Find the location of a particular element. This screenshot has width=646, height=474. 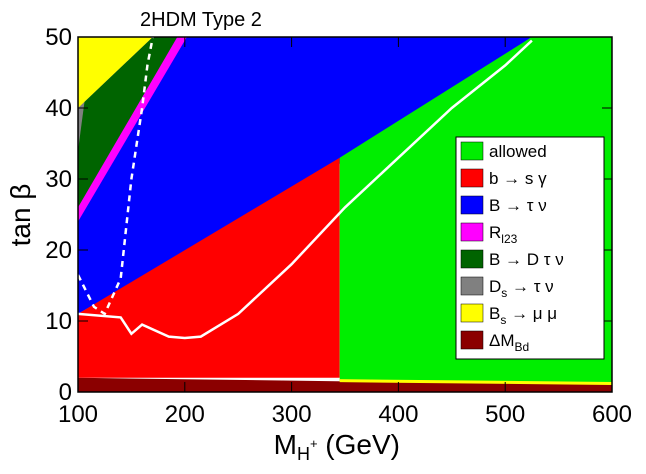

legend-label-main: b → s γ is located at coordinates (518, 178).